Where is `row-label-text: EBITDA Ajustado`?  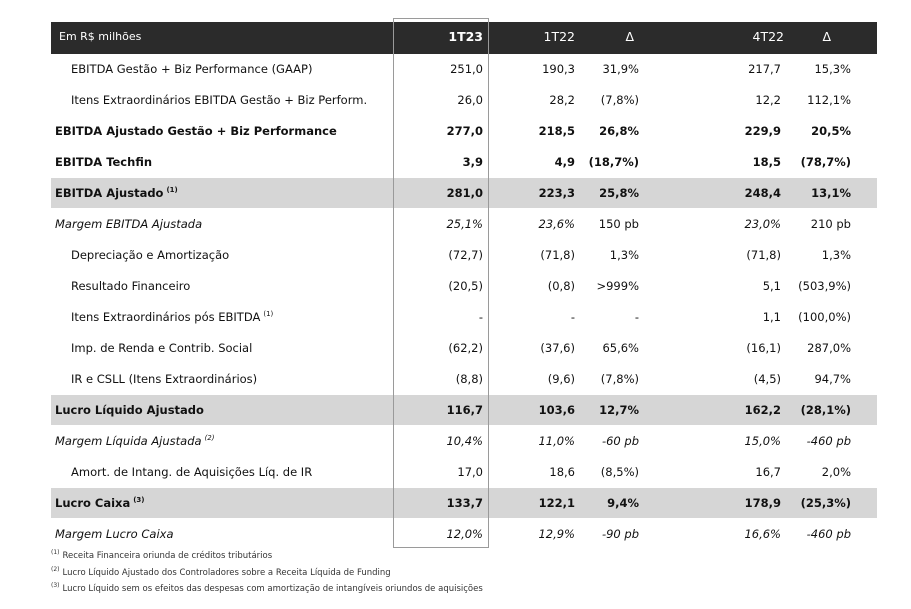
row-label-text: EBITDA Ajustado is located at coordinates (109, 193).